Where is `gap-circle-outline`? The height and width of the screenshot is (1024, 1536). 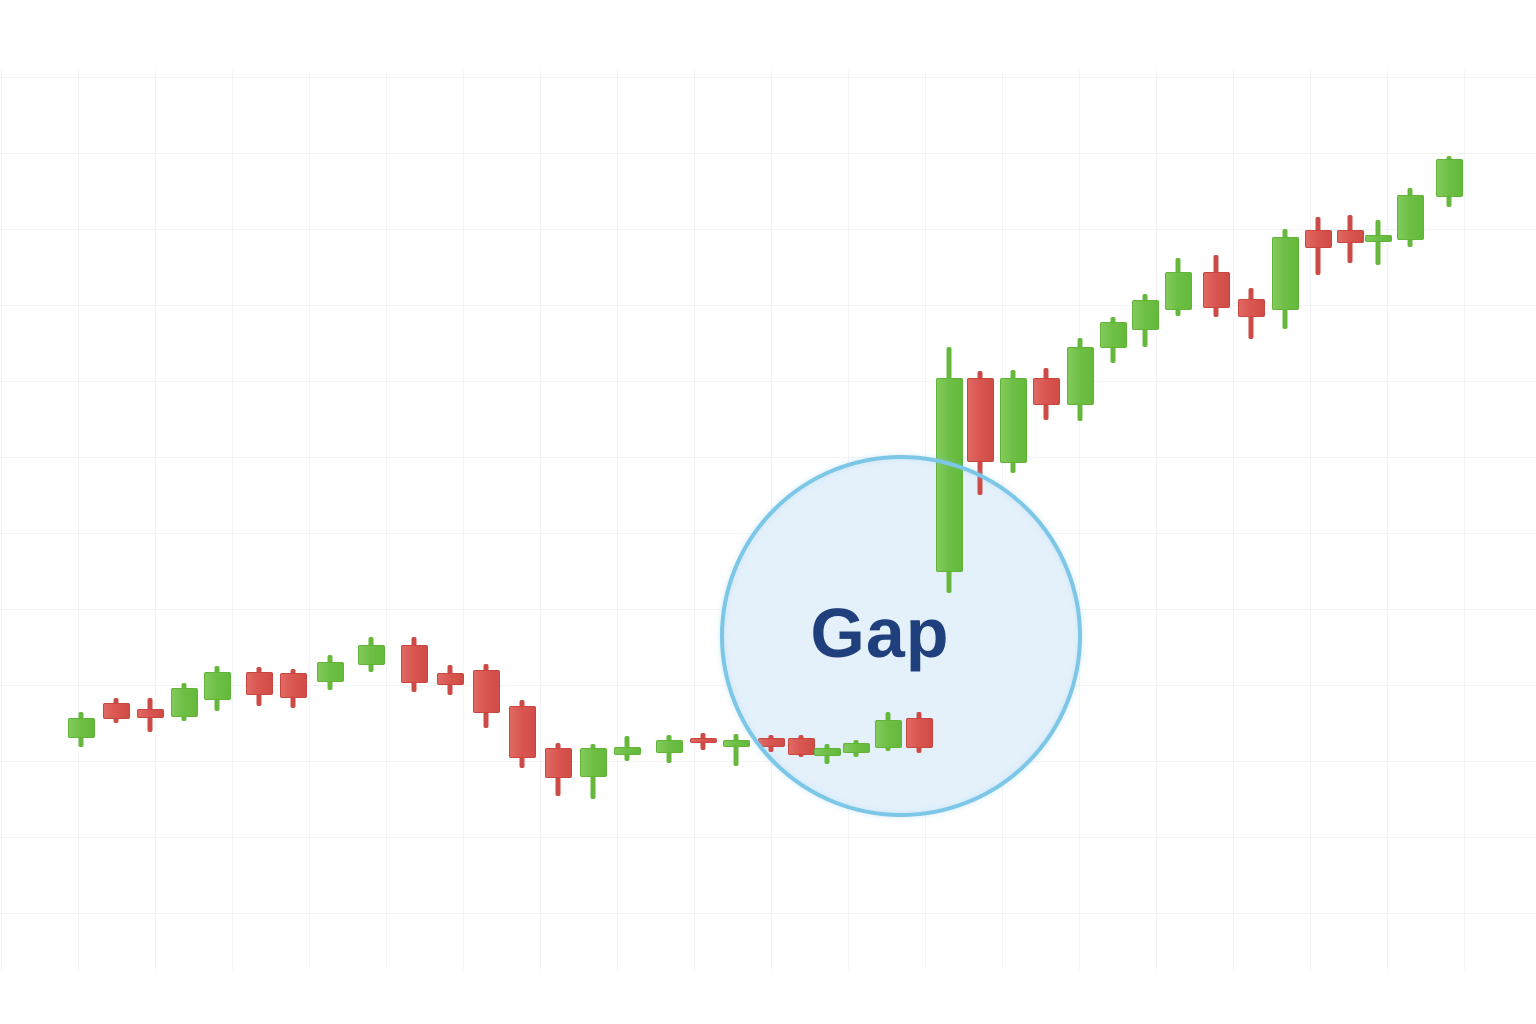
gap-circle-outline is located at coordinates (901, 636).